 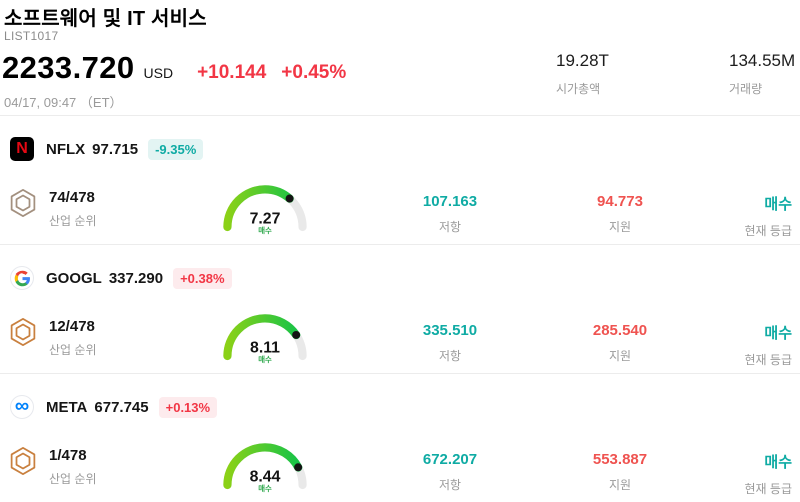 I want to click on rating-gauge: 8.44 매수, so click(x=265, y=467).